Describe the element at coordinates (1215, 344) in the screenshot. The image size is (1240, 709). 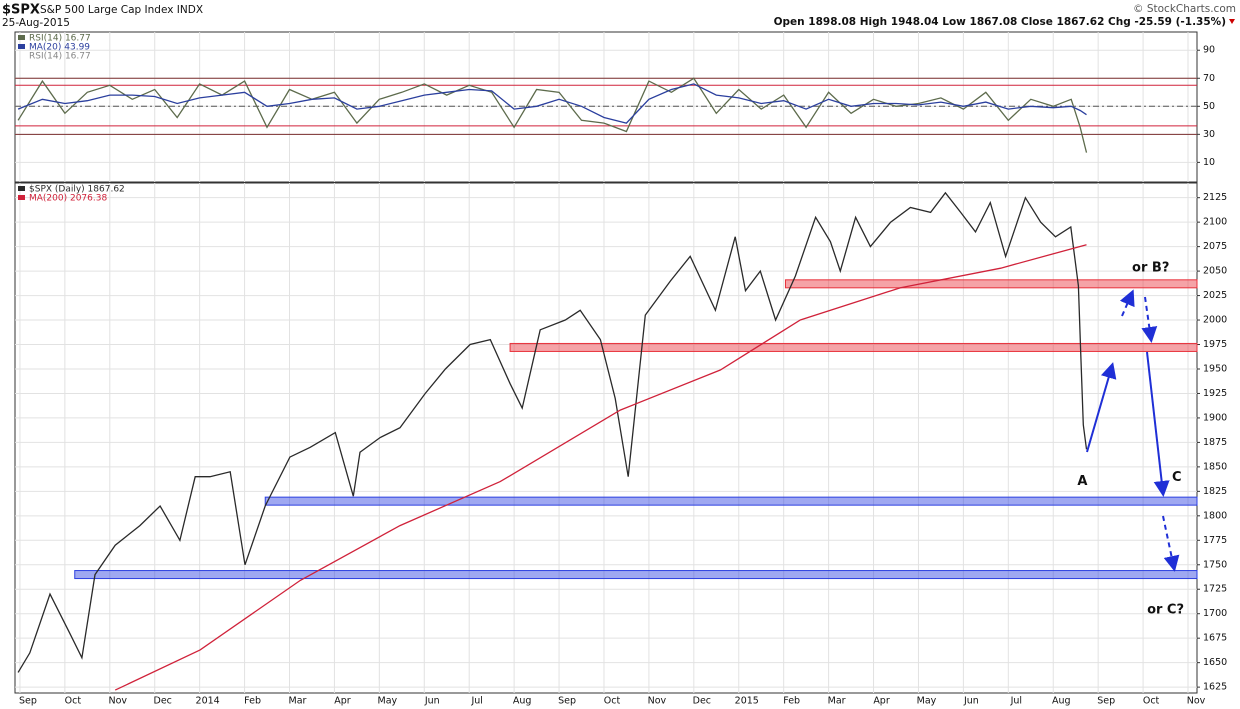
I see `y-tick-label: 1975` at that location.